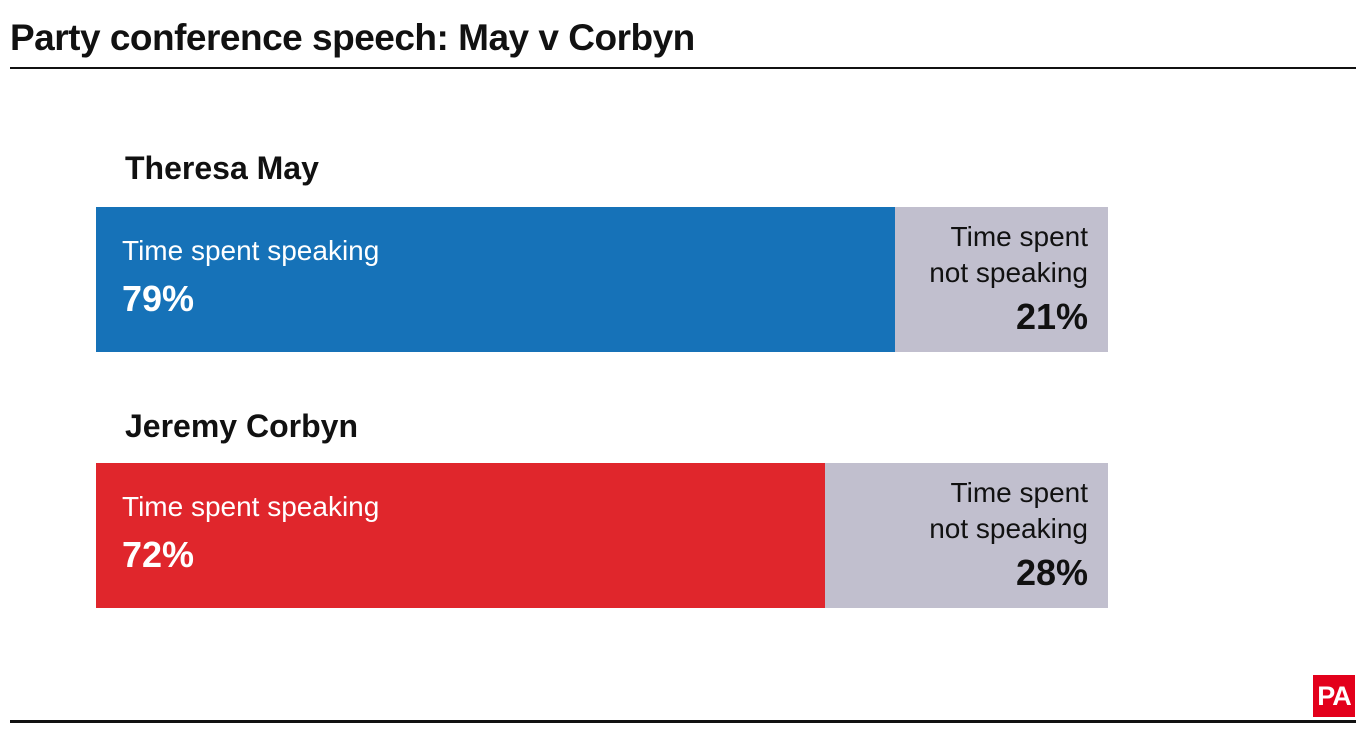 The image size is (1366, 730). Describe the element at coordinates (460, 535) in the screenshot. I see `bar-segment-speaking: Time spent speaking 72%` at that location.